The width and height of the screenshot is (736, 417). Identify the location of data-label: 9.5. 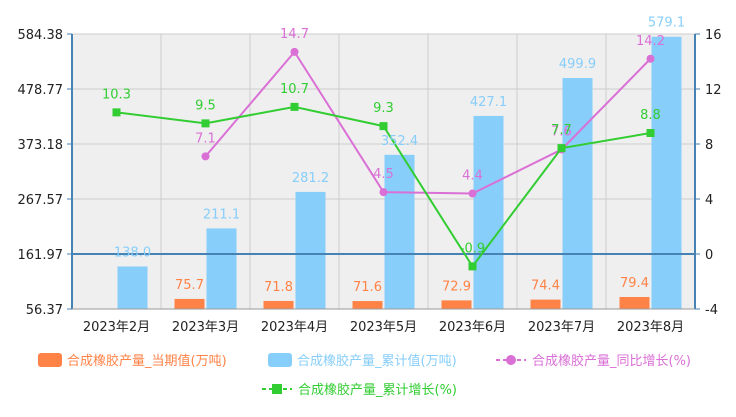
(205, 105).